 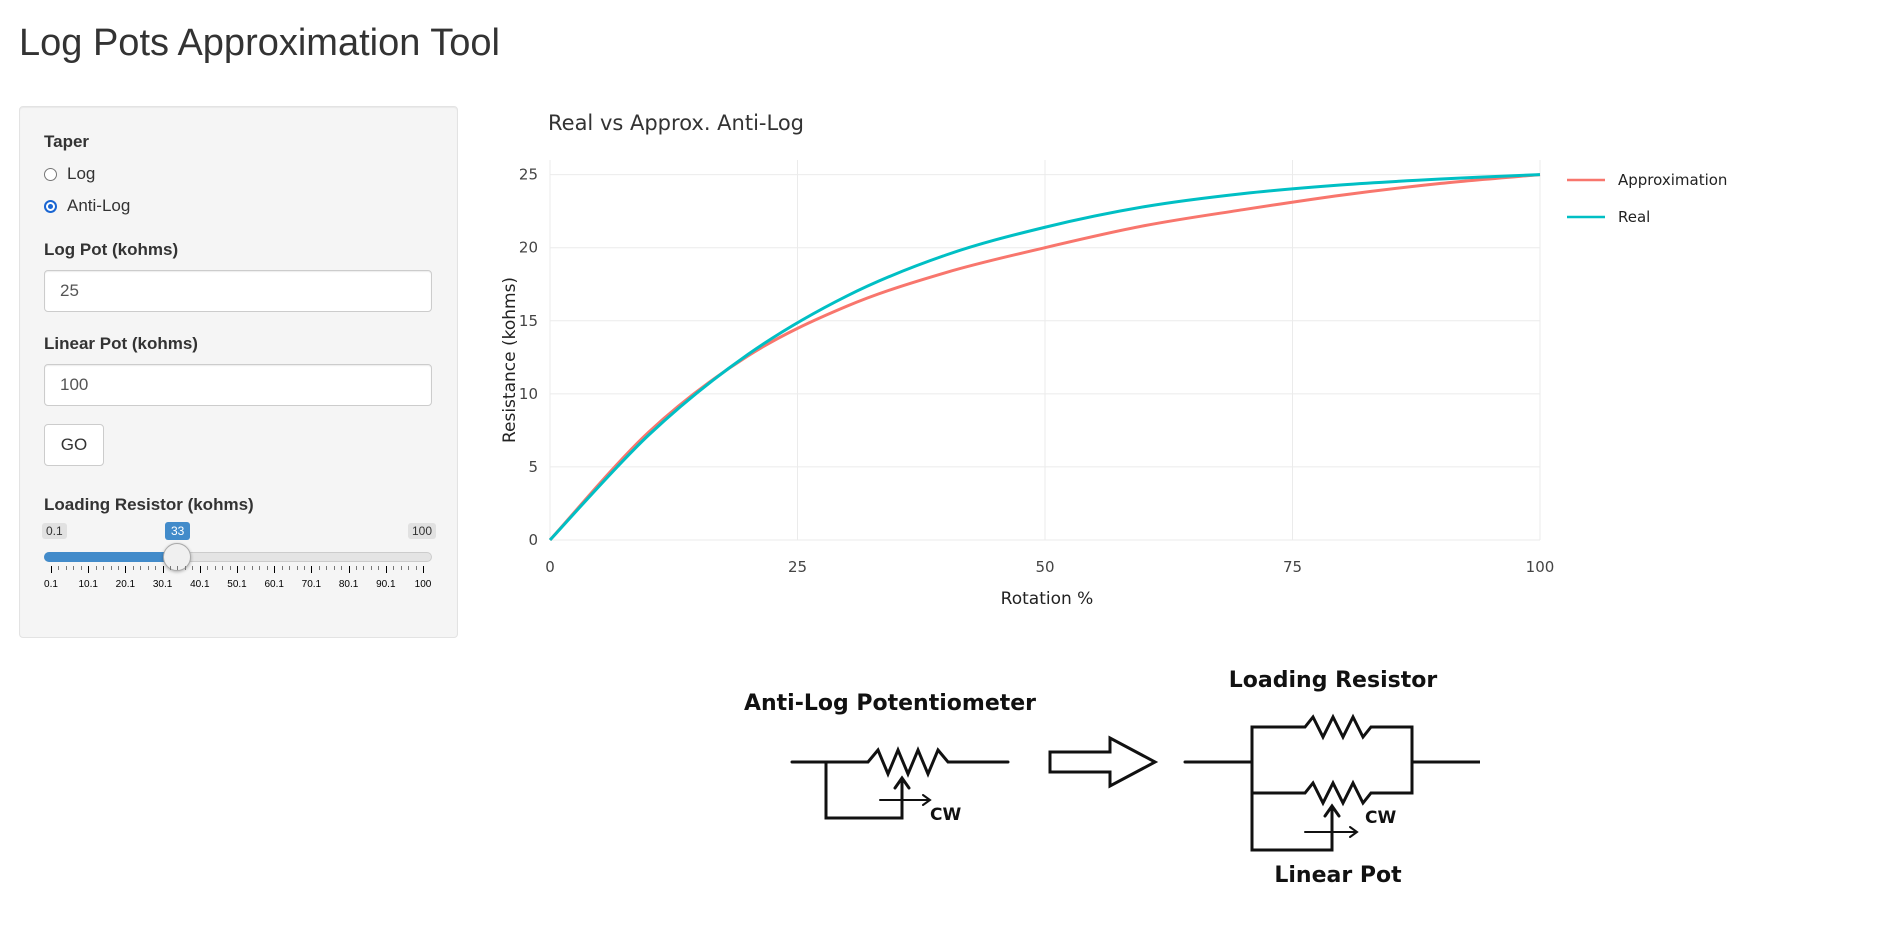 I want to click on taper-option-log-label: Log, so click(x=81, y=173).